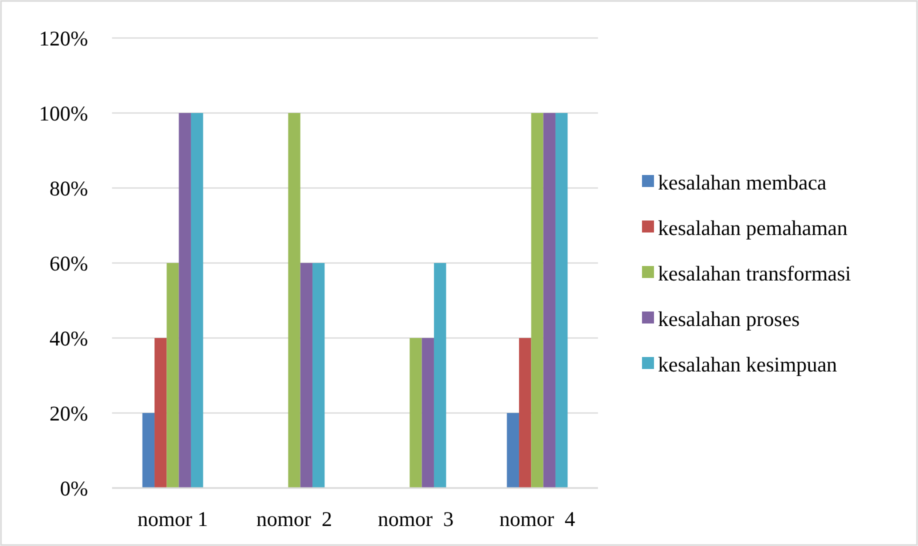 The height and width of the screenshot is (546, 918). Describe the element at coordinates (729, 318) in the screenshot. I see `legend-label: kesalahan proses` at that location.